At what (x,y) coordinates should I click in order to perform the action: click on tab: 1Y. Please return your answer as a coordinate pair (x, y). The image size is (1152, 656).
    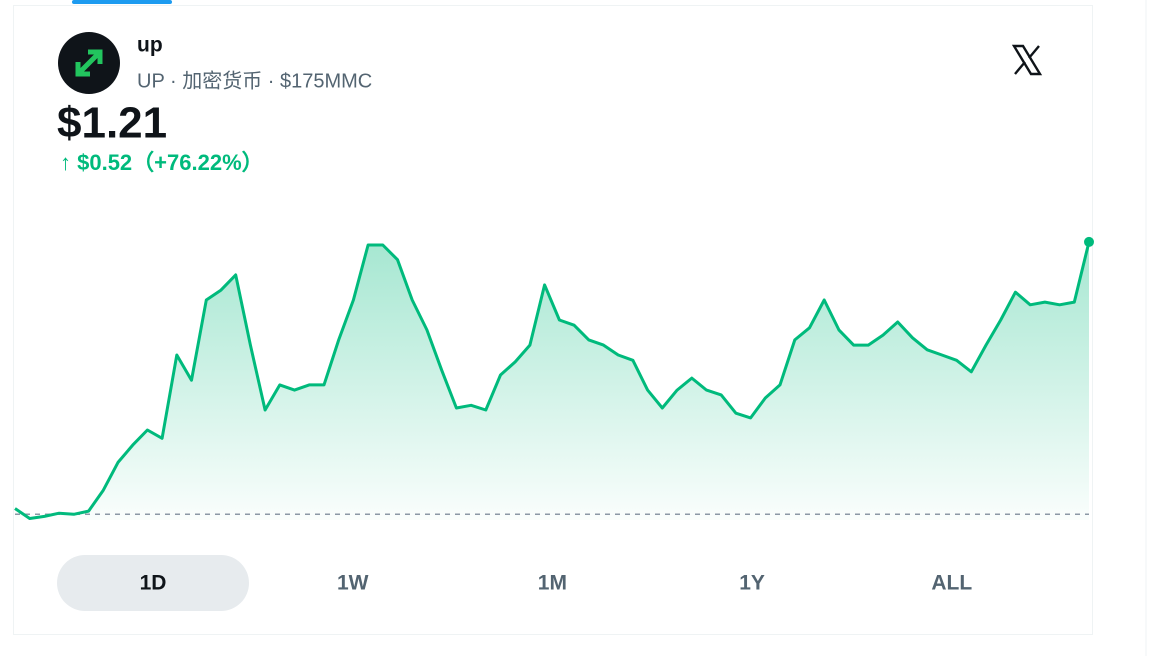
    Looking at the image, I should click on (752, 583).